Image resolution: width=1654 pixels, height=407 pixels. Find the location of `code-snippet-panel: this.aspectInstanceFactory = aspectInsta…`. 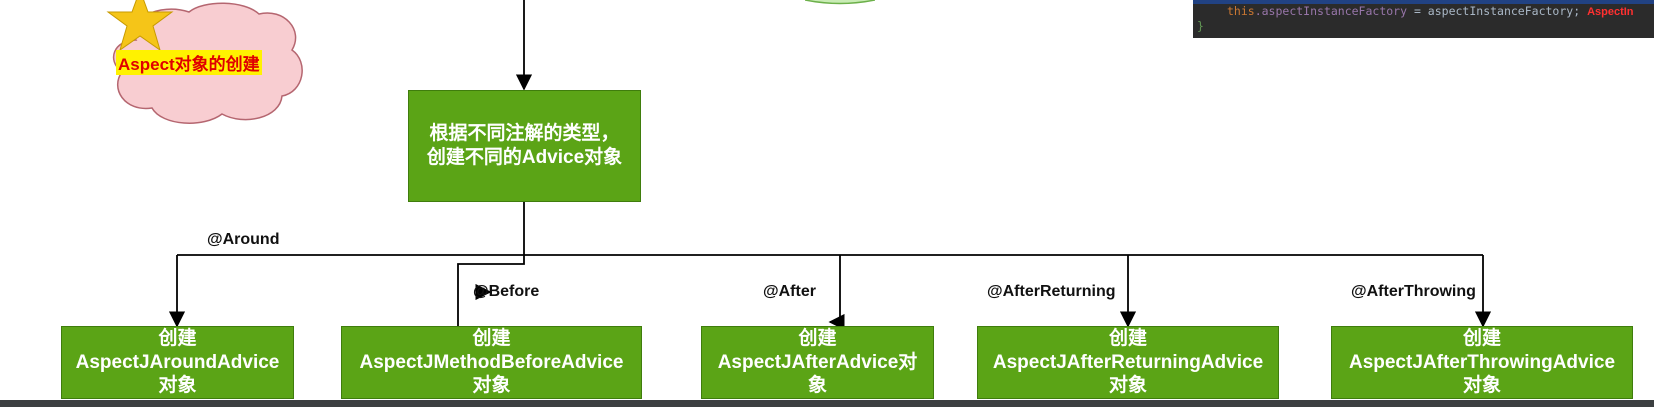

code-snippet-panel: this.aspectInstanceFactory = aspectInsta… is located at coordinates (1423, 19).